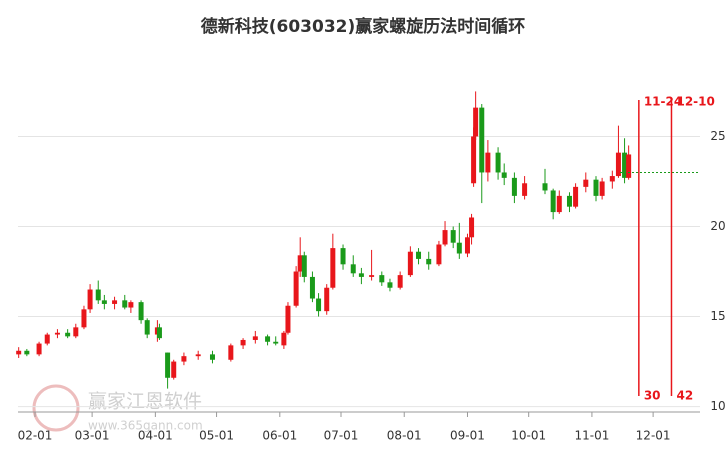  Describe the element at coordinates (652, 396) in the screenshot. I see `cycle-count-label: 30` at that location.